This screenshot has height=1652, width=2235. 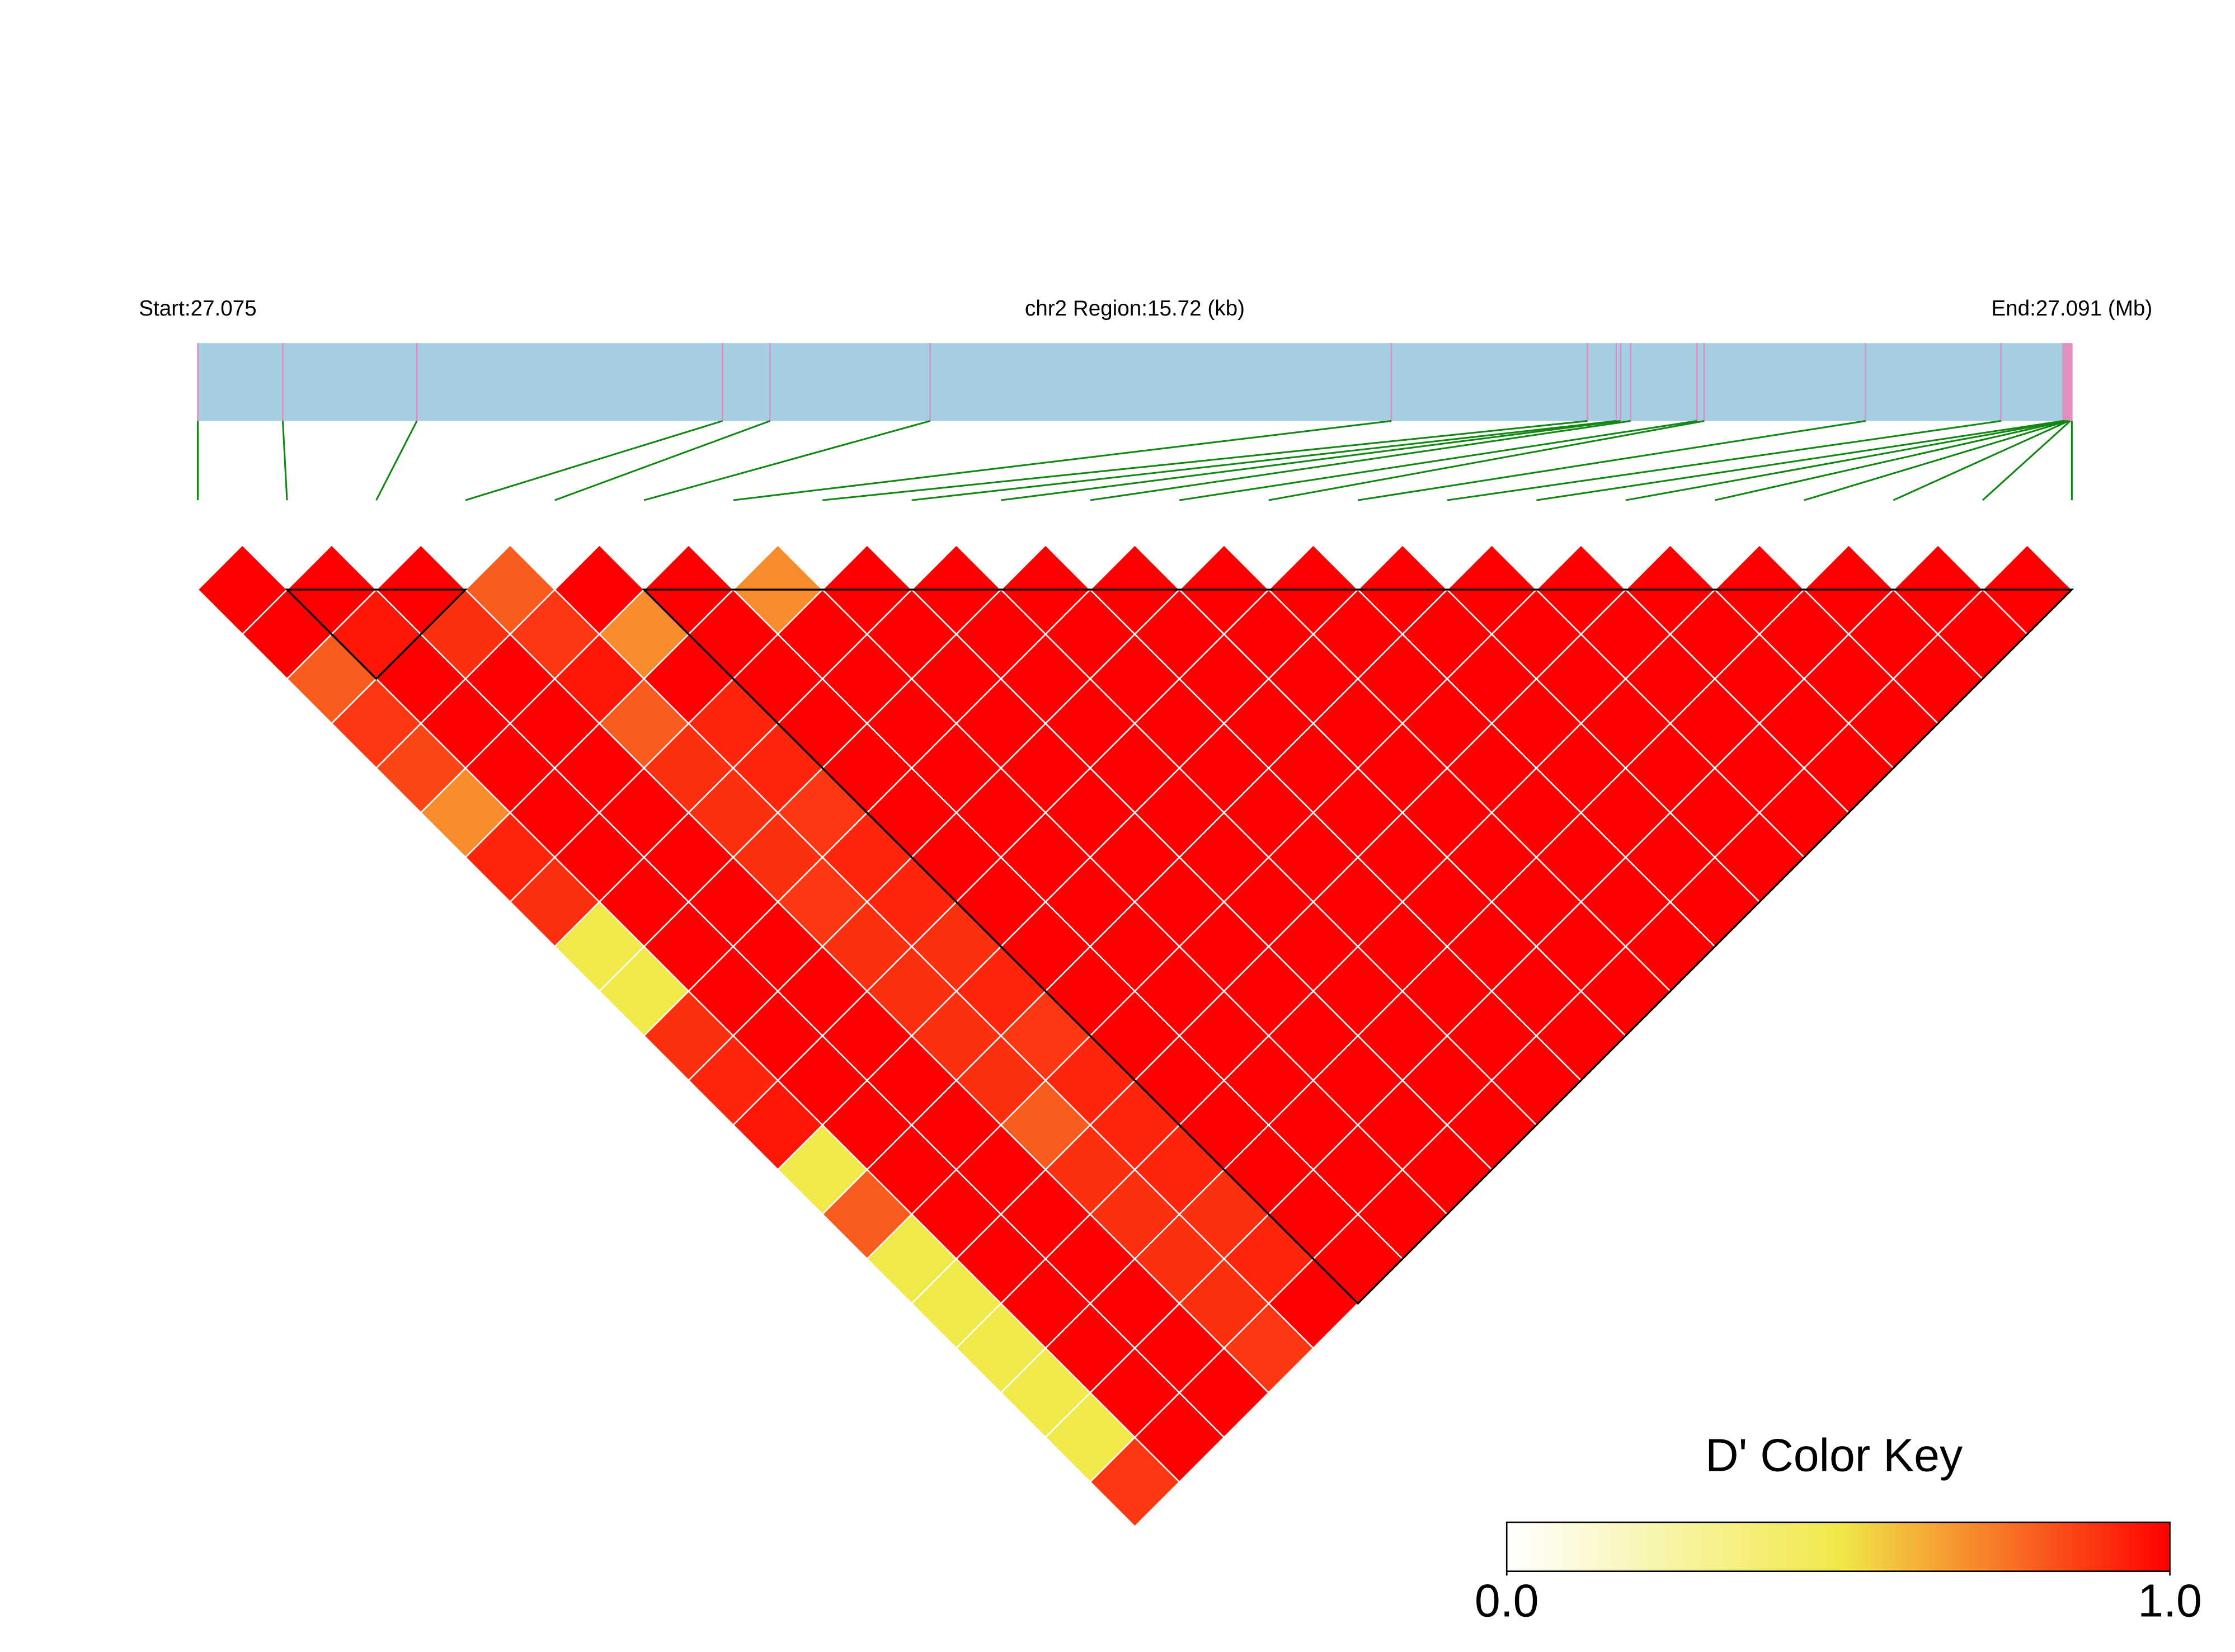 What do you see at coordinates (198, 308) in the screenshot?
I see `start-label: Start:27.075` at bounding box center [198, 308].